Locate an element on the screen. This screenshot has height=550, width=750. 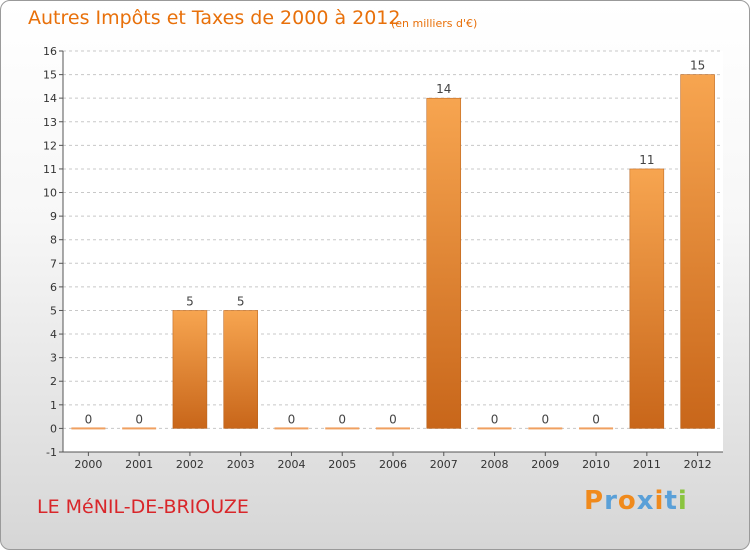
y-tick-label: 5 is located at coordinates (53, 310).